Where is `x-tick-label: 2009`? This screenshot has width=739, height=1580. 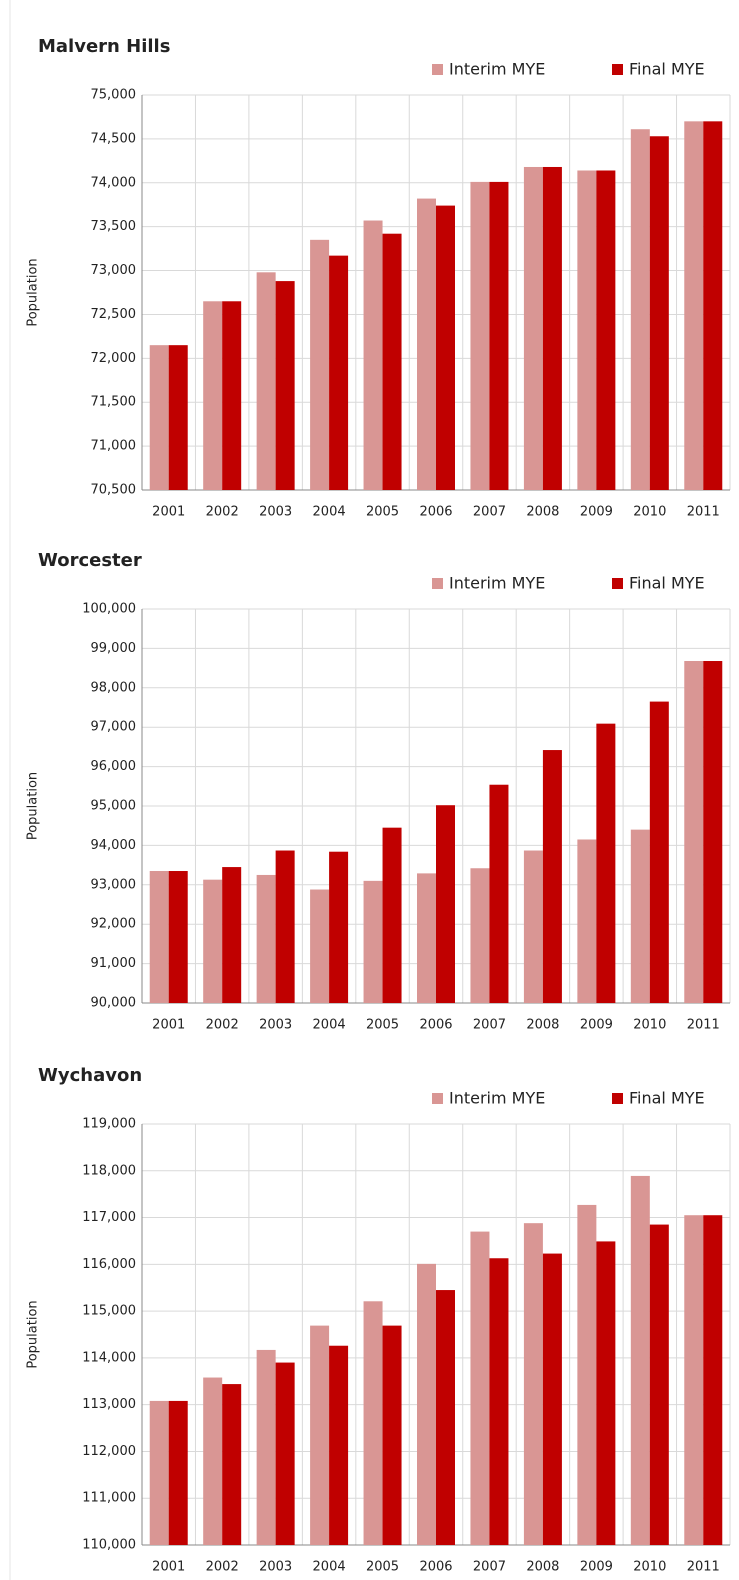
x-tick-label: 2009 is located at coordinates (596, 1025).